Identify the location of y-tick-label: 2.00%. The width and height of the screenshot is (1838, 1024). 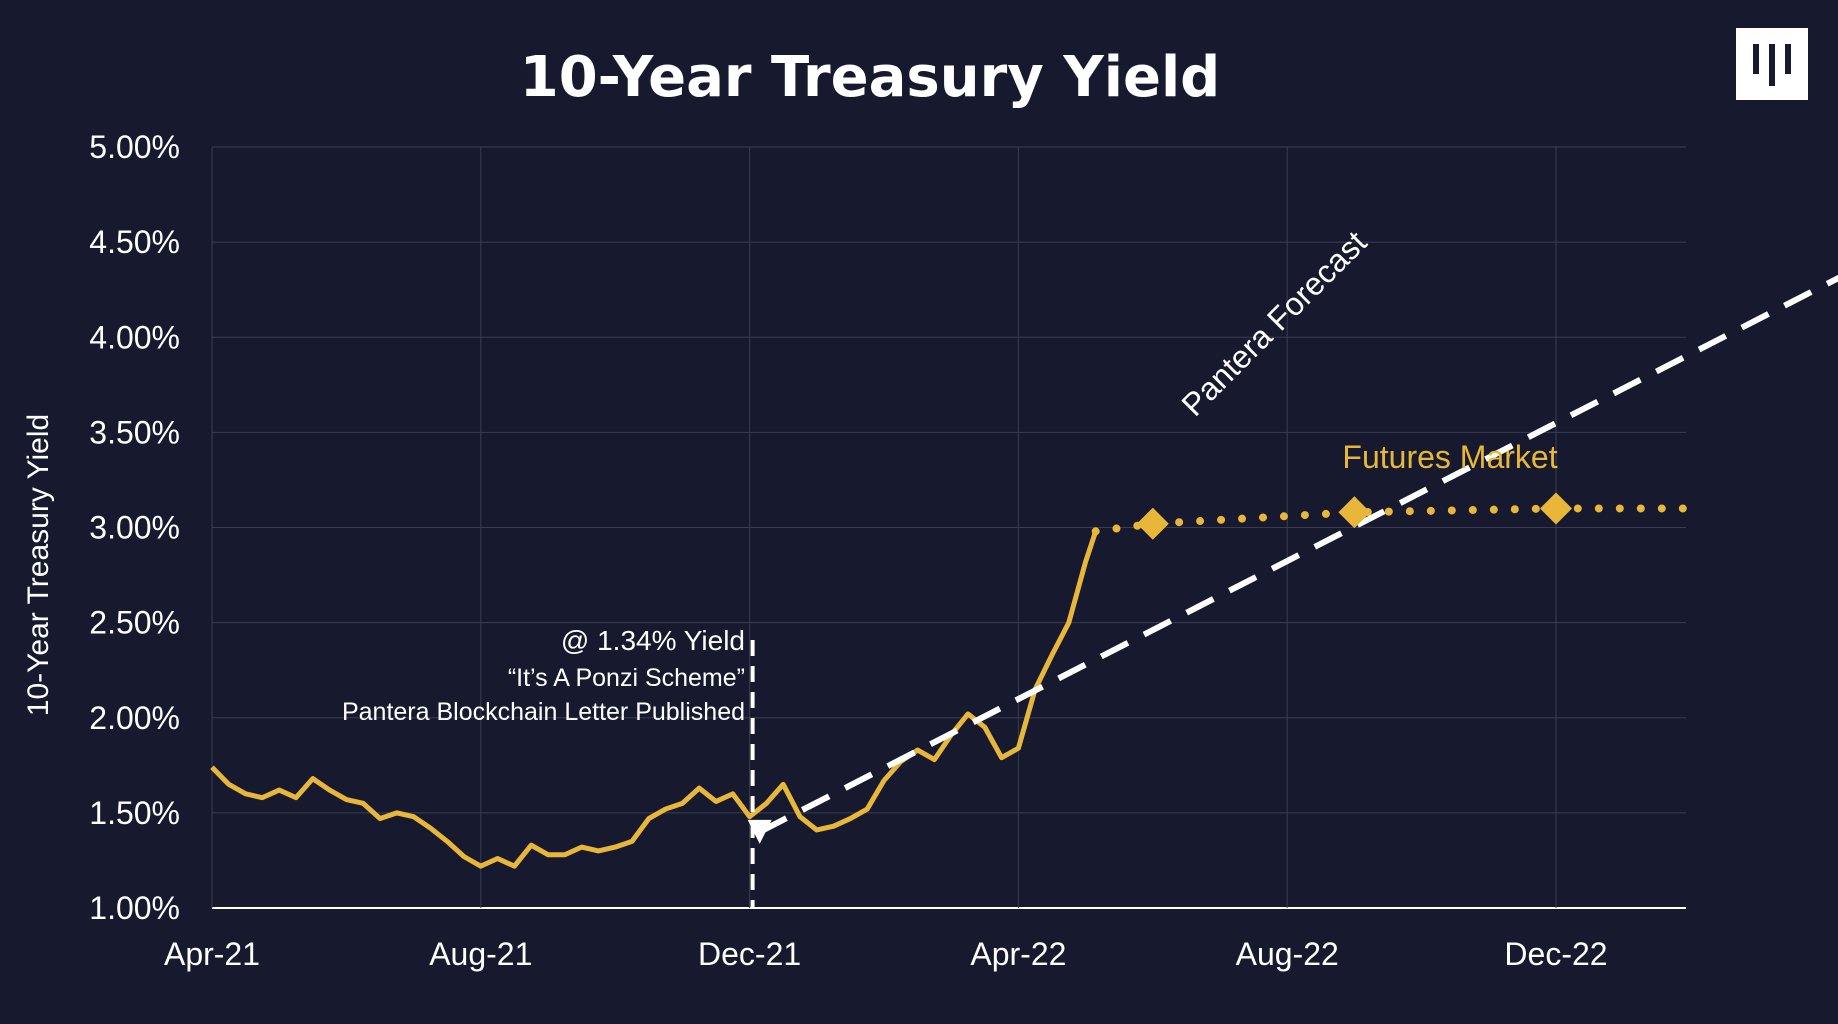
(134, 718).